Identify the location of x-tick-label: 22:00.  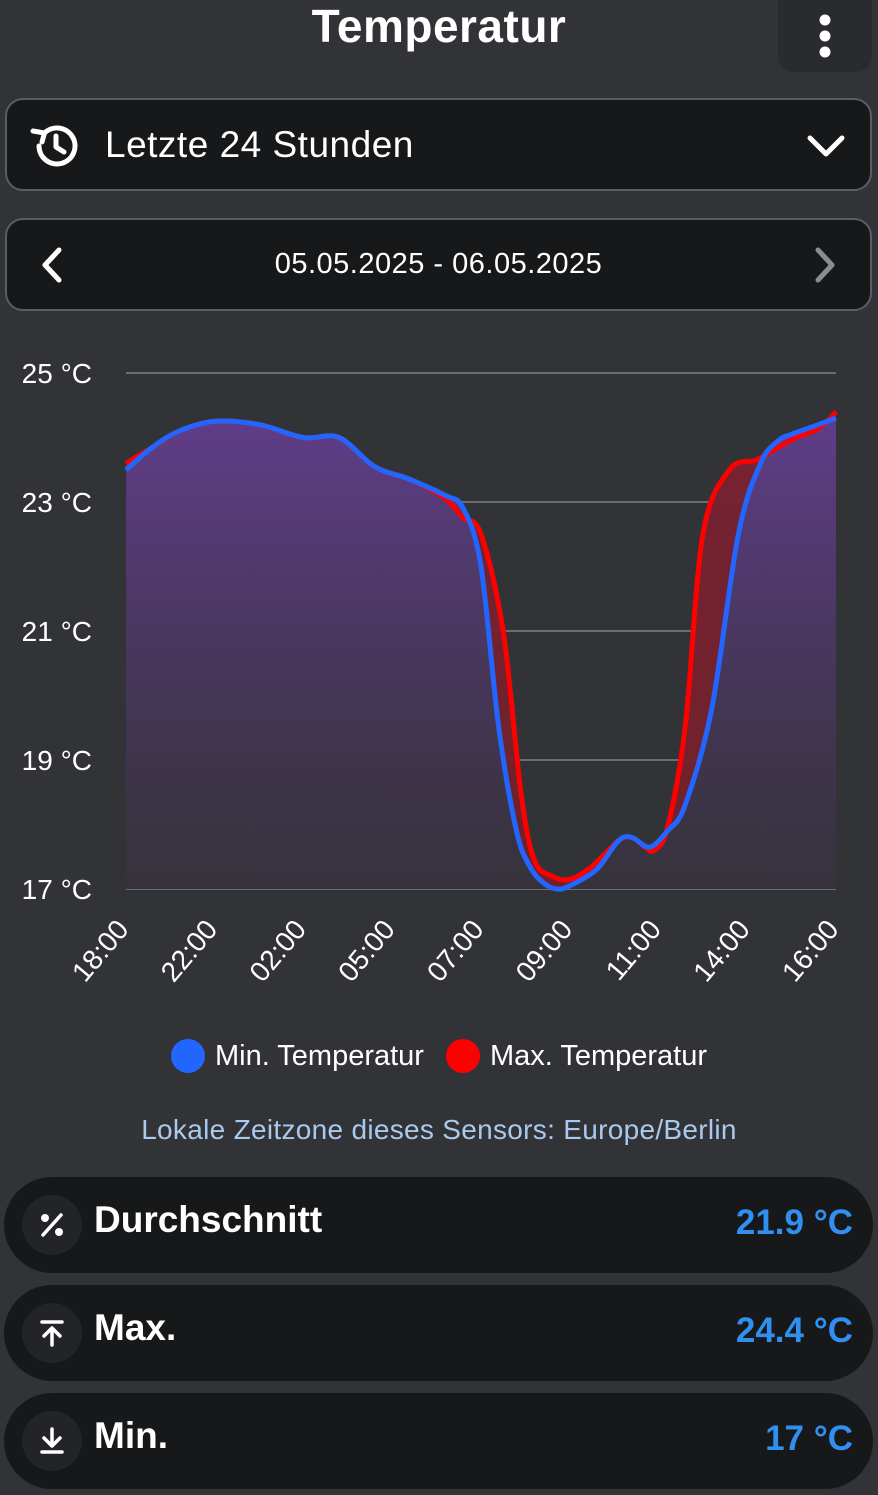
(189, 951).